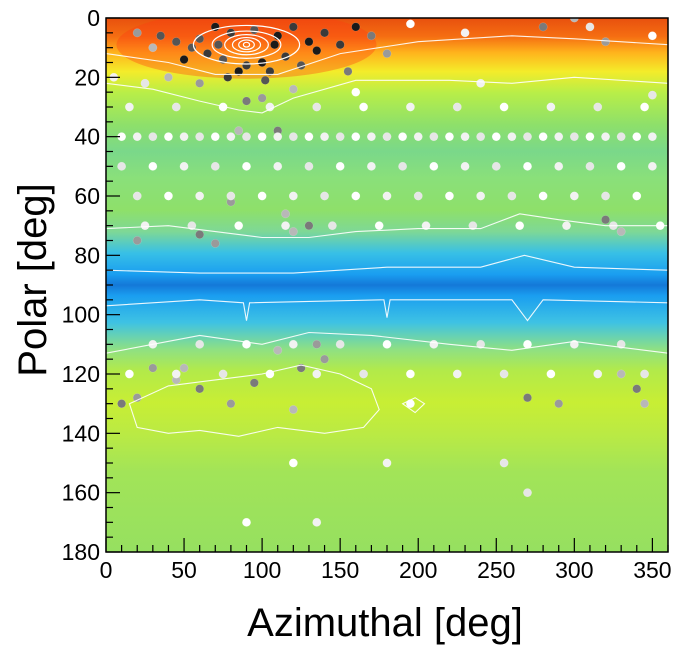 This screenshot has height=650, width=690. I want to click on x-tick-label: 0, so click(106, 570).